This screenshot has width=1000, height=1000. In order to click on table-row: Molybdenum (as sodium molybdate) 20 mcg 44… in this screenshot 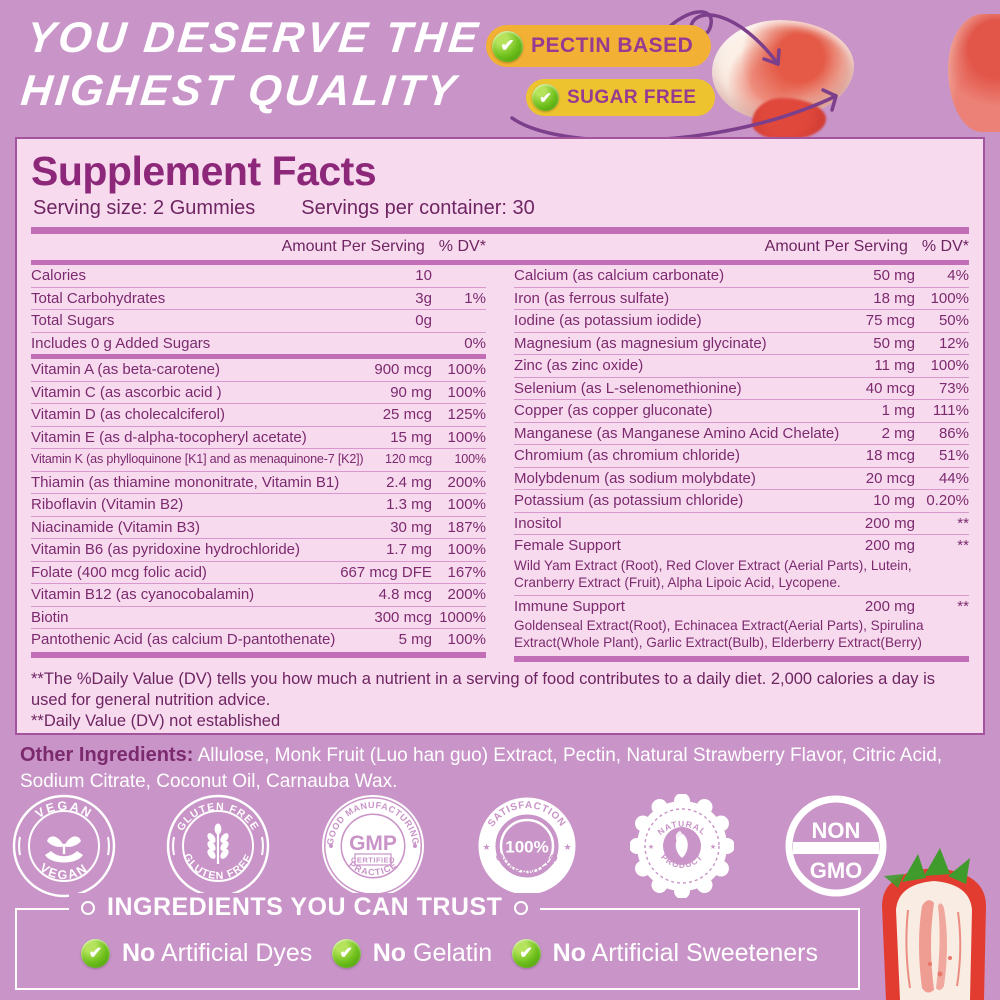, I will do `click(741, 478)`.